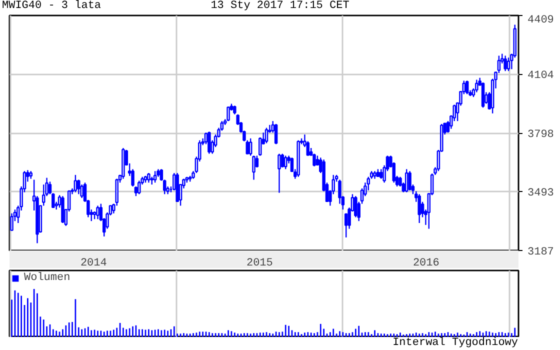 The image size is (560, 350). Describe the element at coordinates (259, 264) in the screenshot. I see `x-tick-label: 2015` at that location.